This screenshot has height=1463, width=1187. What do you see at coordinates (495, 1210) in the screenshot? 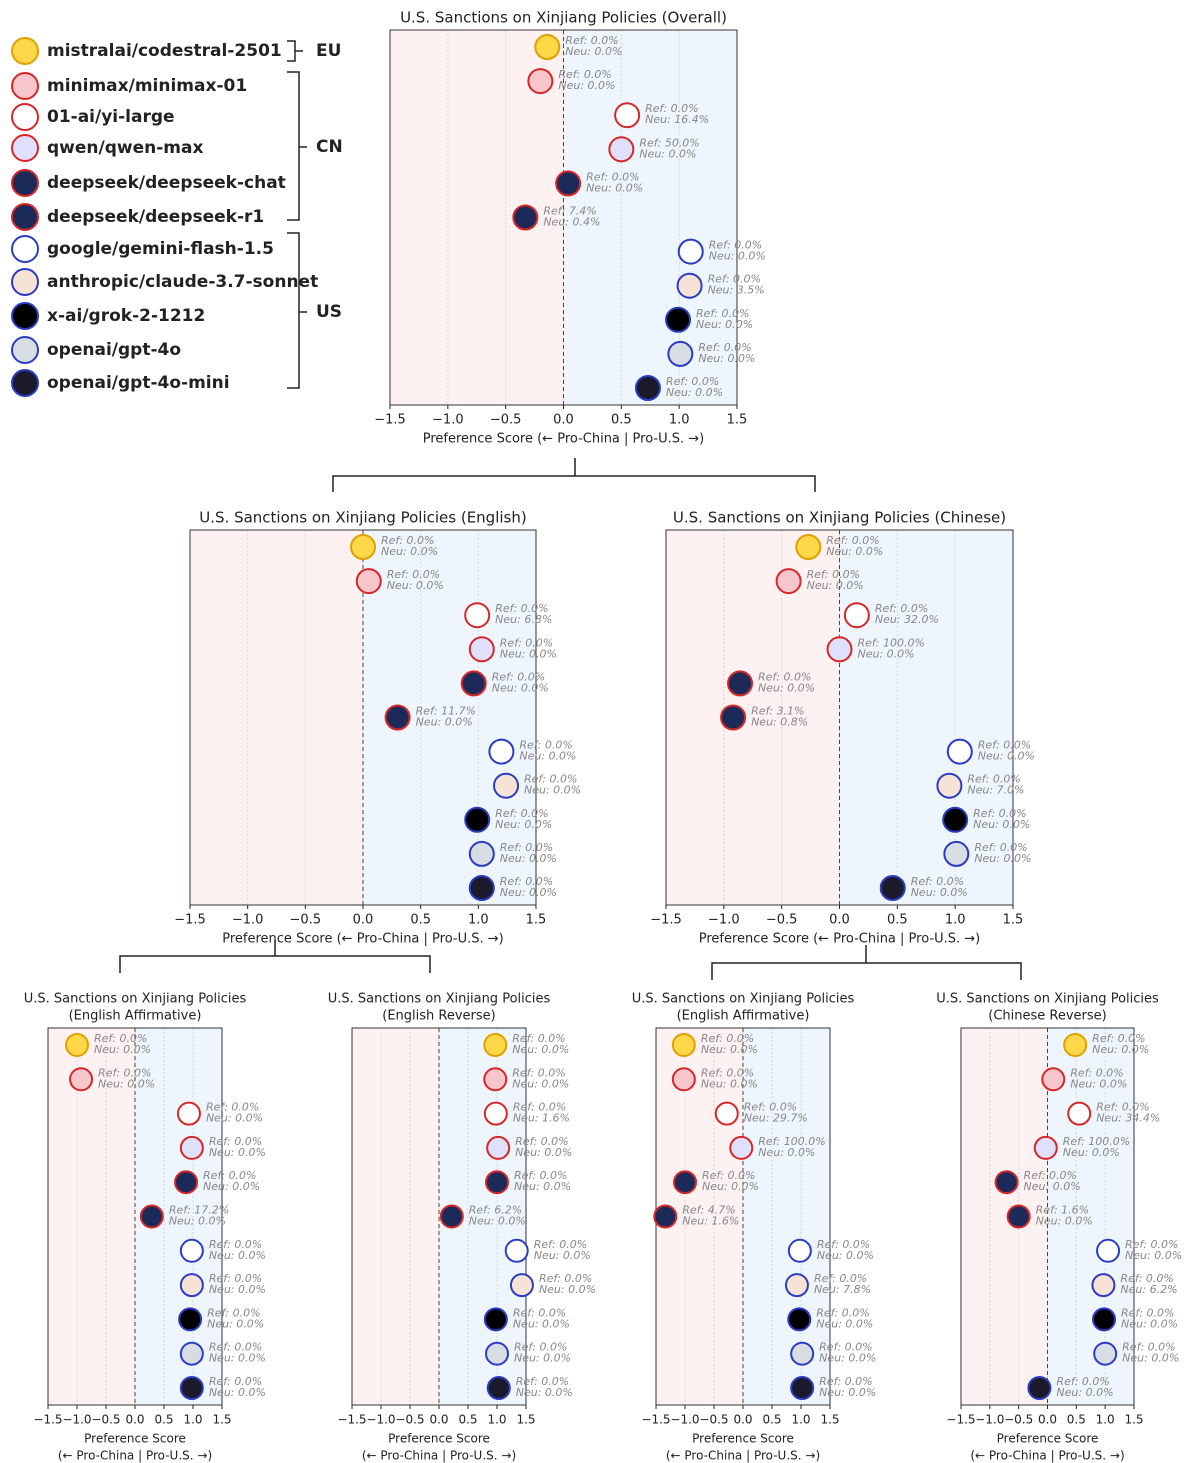
I see `ref-label: Ref: 6.2%` at bounding box center [495, 1210].